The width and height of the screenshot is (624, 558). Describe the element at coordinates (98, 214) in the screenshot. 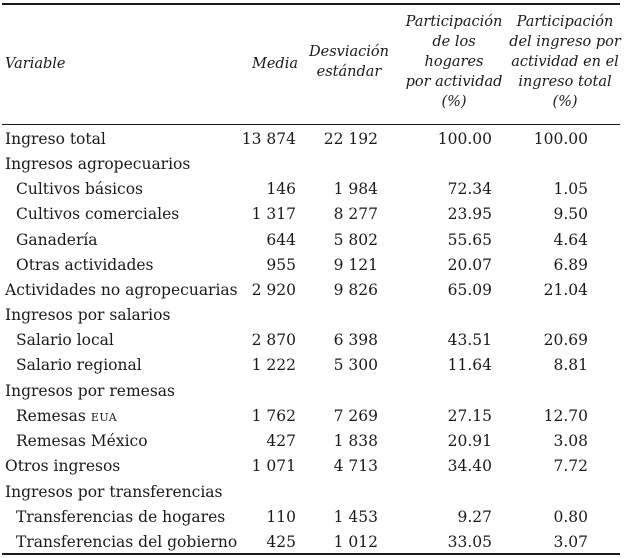

I see `row-label: Cultivos comerciales` at that location.